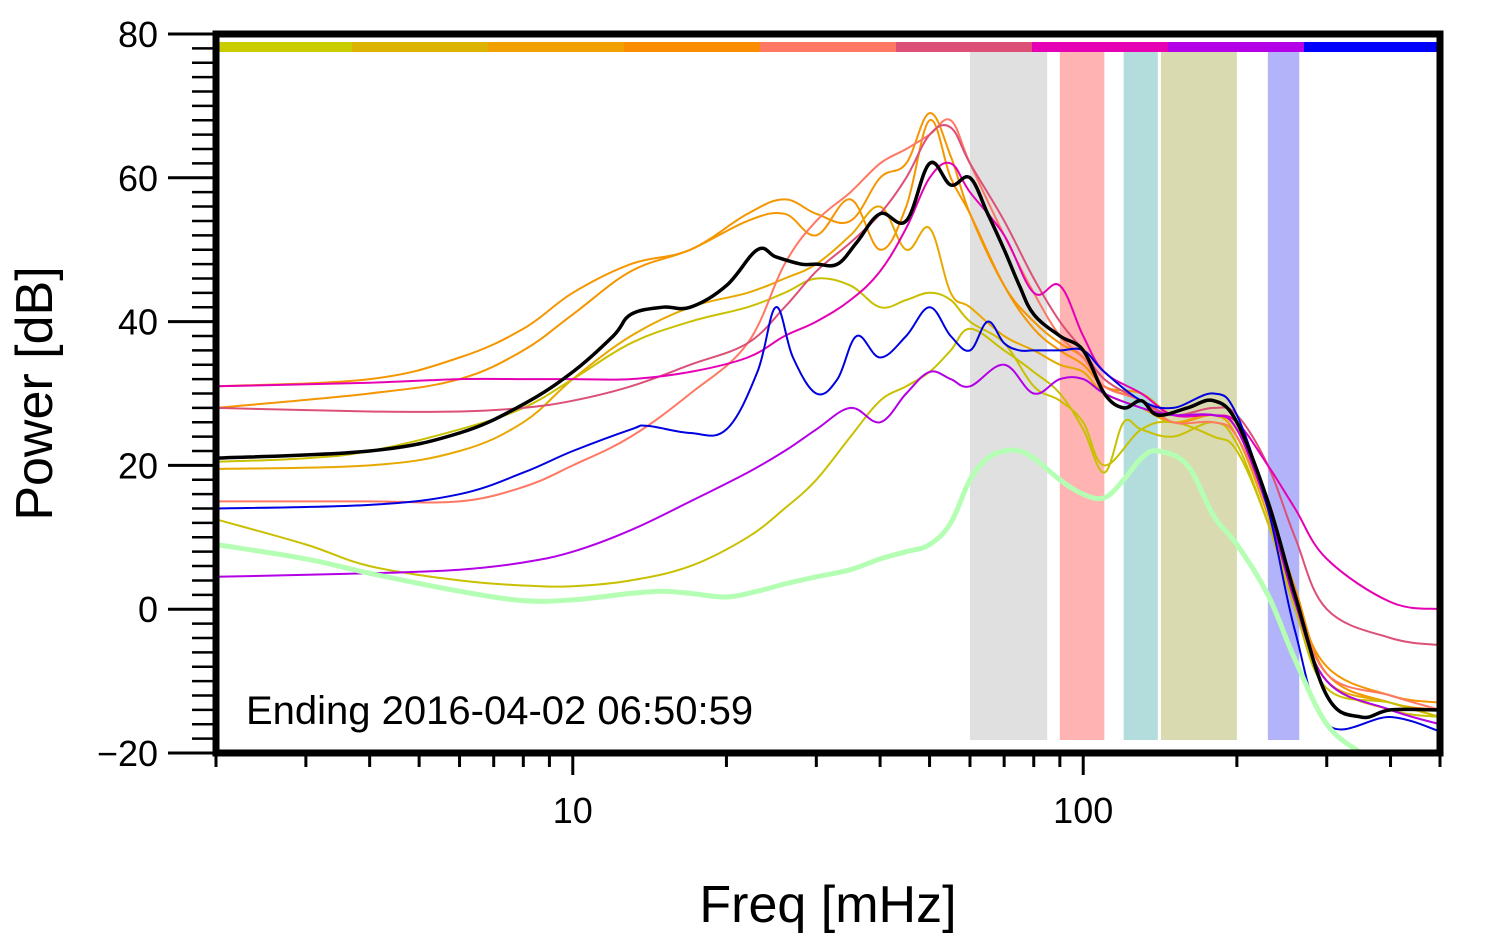  Describe the element at coordinates (499, 711) in the screenshot. I see `ending-timestamp-annotation: Ending 2016-04-02 06:50:59` at that location.